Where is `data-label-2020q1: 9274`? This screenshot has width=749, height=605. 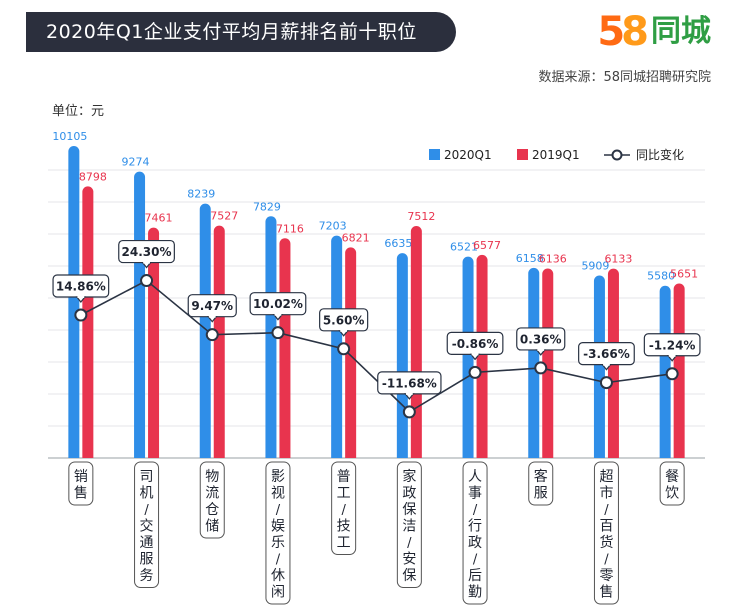 data-label-2020q1: 9274 is located at coordinates (136, 162).